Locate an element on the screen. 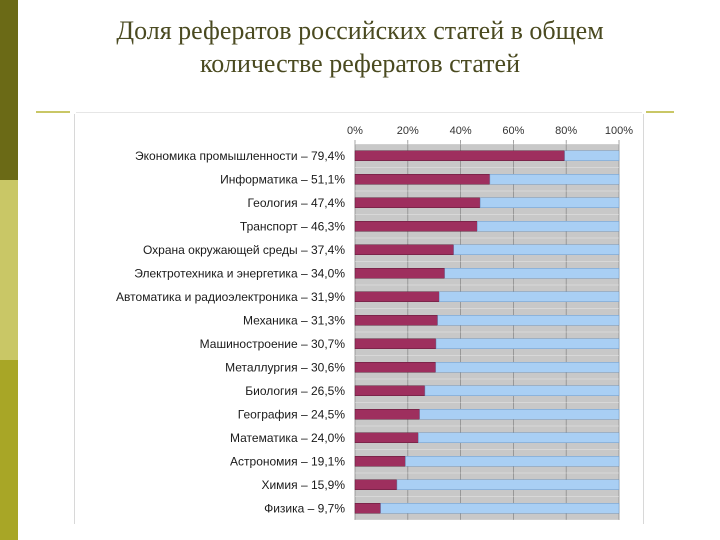 This screenshot has height=540, width=720. x-tick-label-3: 60% is located at coordinates (513, 131).